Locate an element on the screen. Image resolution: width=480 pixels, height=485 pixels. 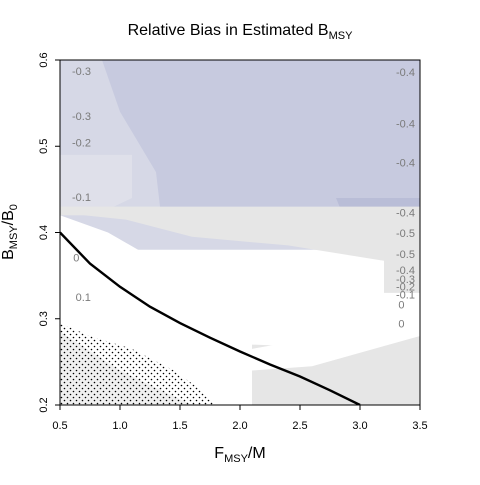
contour-label-4: 0 is located at coordinates (76, 258).